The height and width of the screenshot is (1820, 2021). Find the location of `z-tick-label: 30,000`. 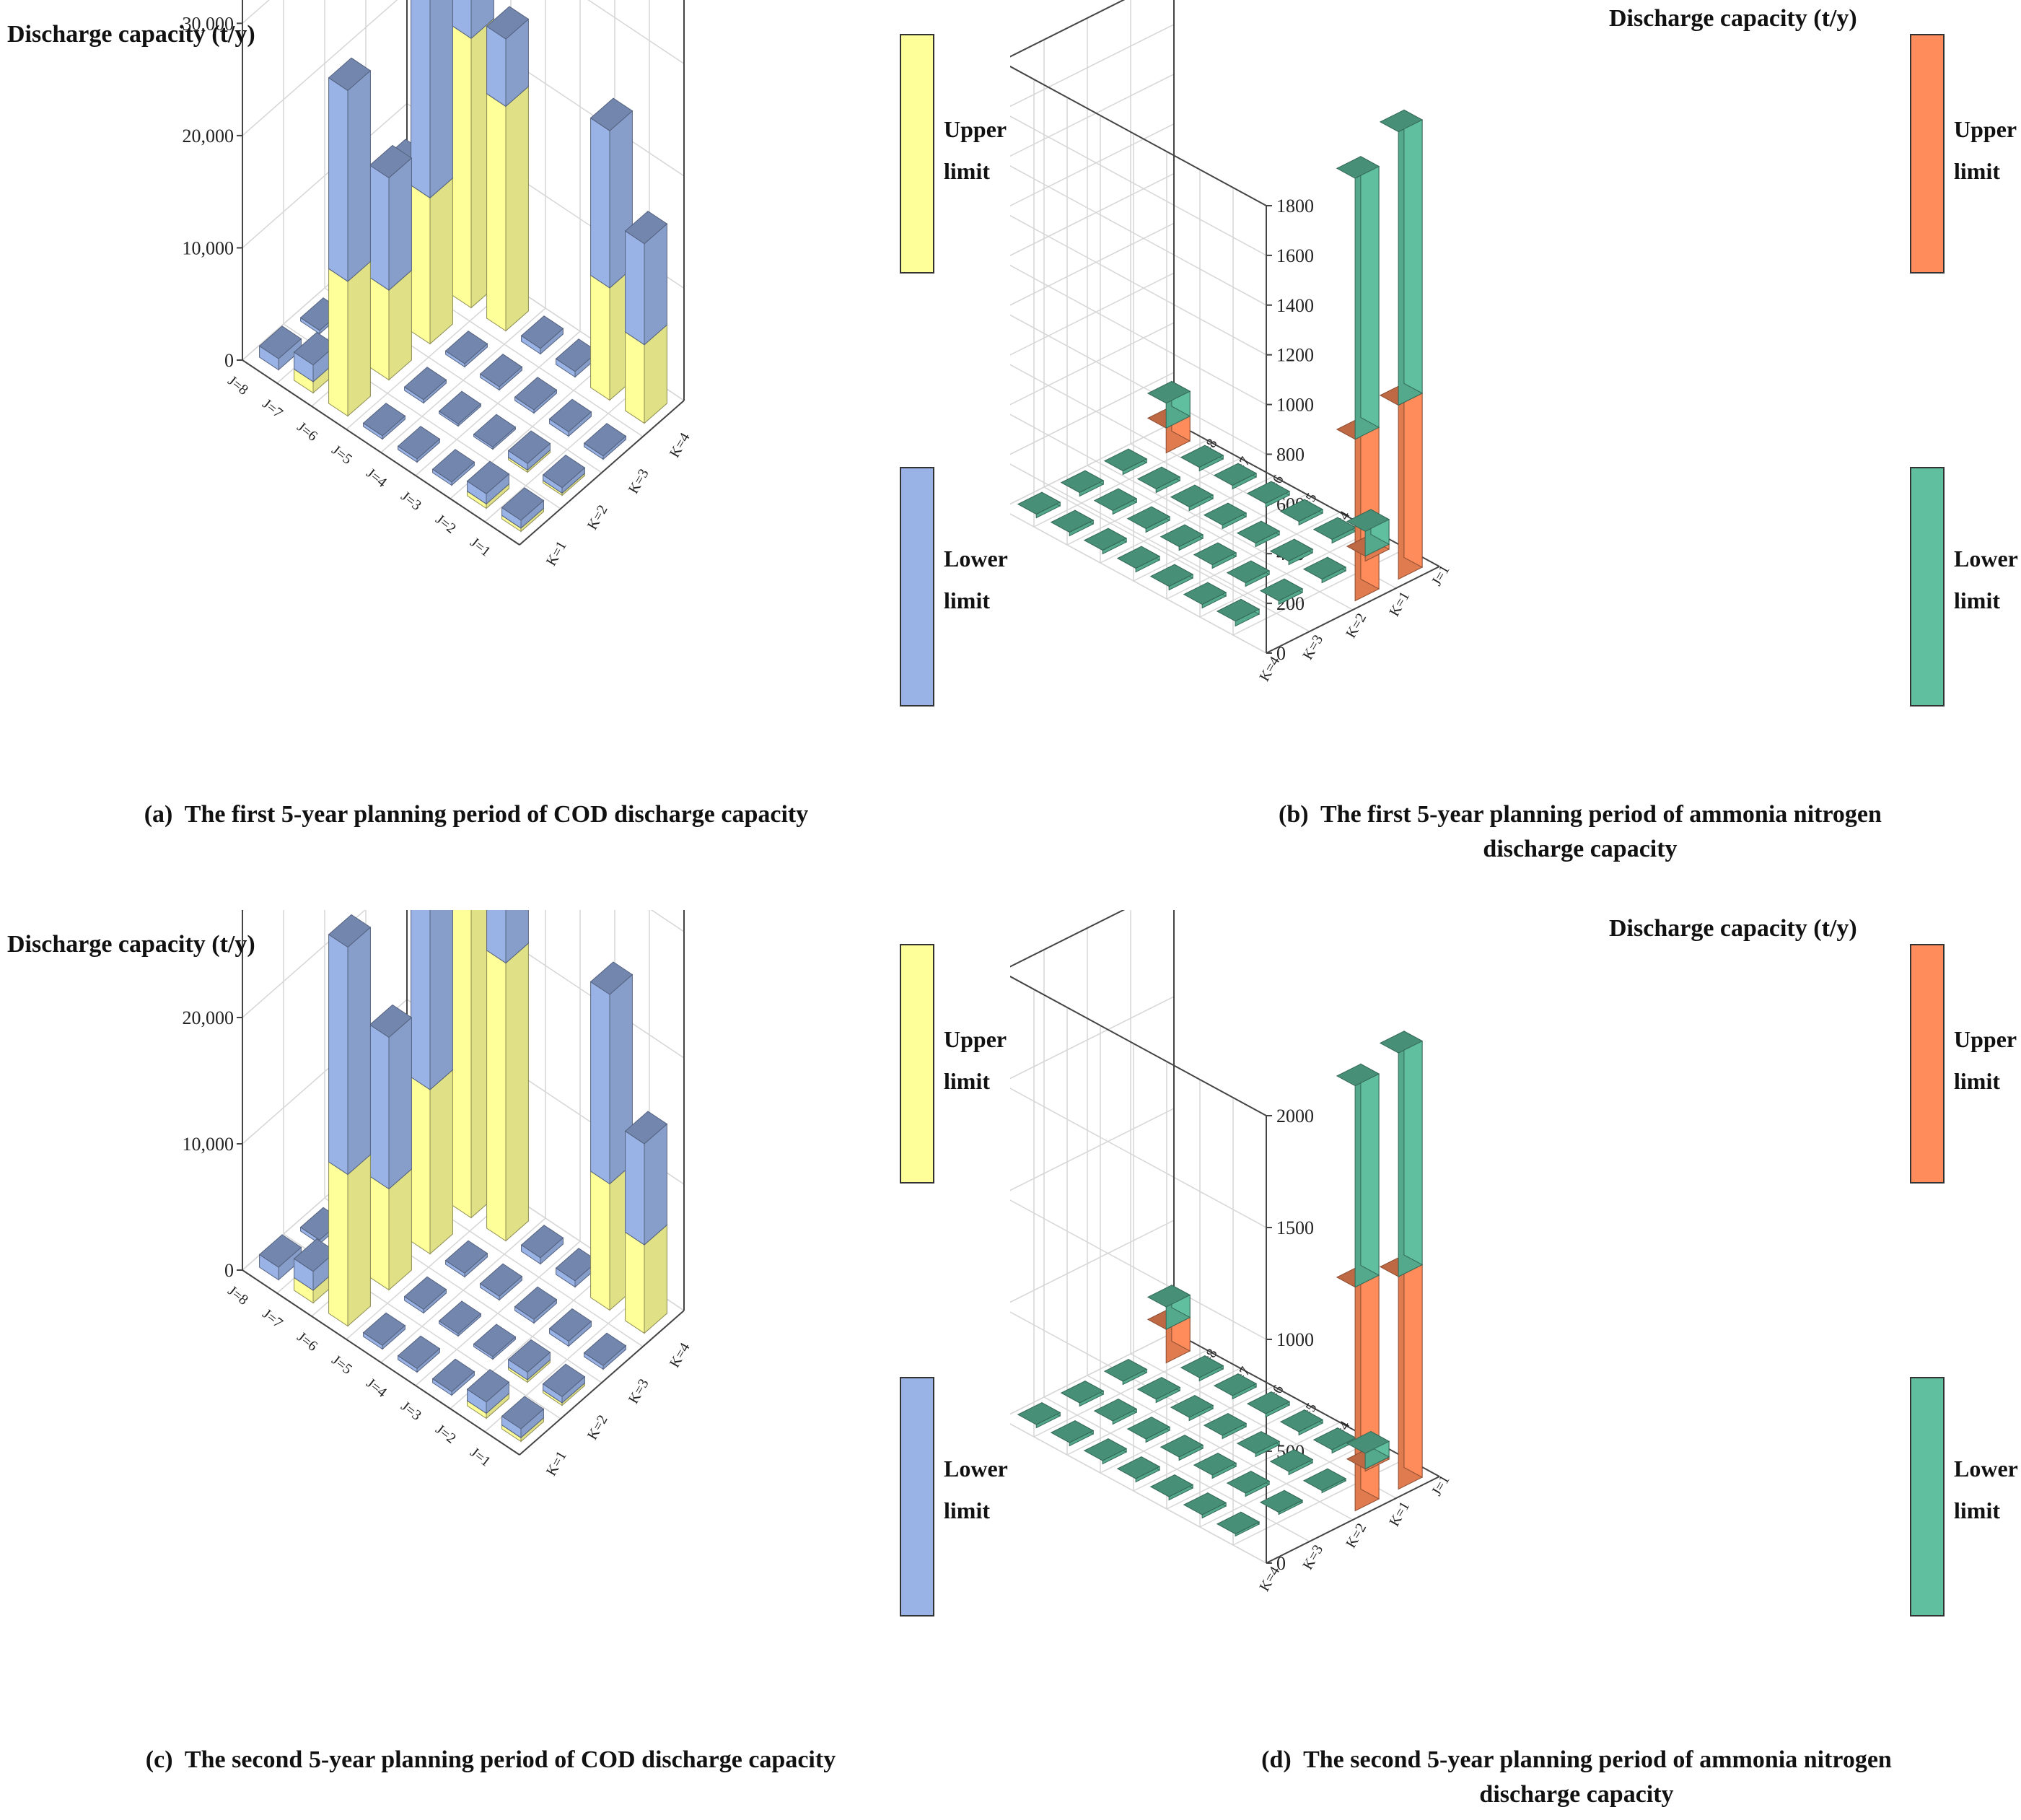

z-tick-label: 30,000 is located at coordinates (208, 23).